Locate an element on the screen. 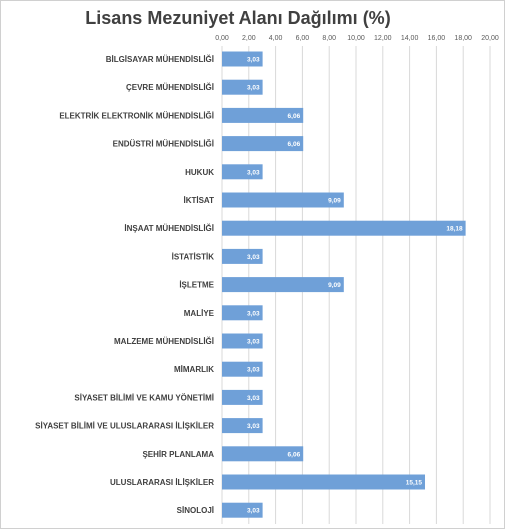 This screenshot has width=505, height=529. chart-title: Lisans Mezuniyet Alanı Dağılımı (%) is located at coordinates (237, 18).